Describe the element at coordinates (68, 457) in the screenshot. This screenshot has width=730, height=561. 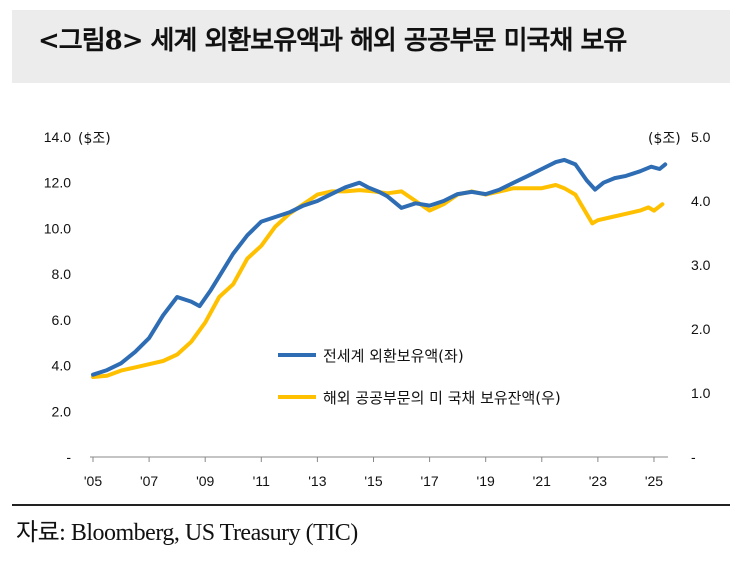
I see `left-tick-label: -` at that location.